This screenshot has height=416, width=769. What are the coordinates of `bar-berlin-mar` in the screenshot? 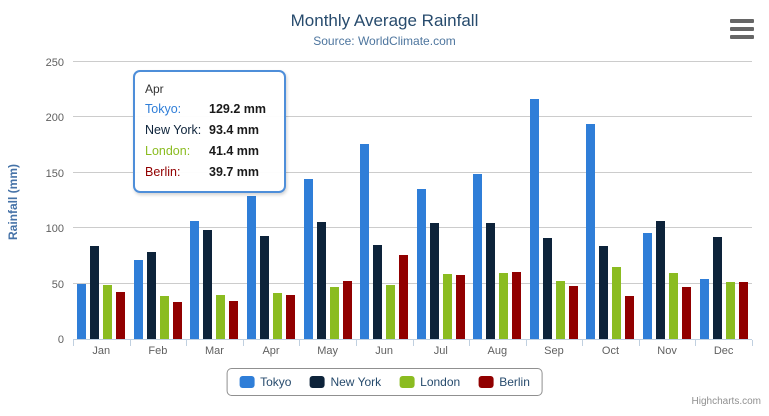 It's located at (234, 319).